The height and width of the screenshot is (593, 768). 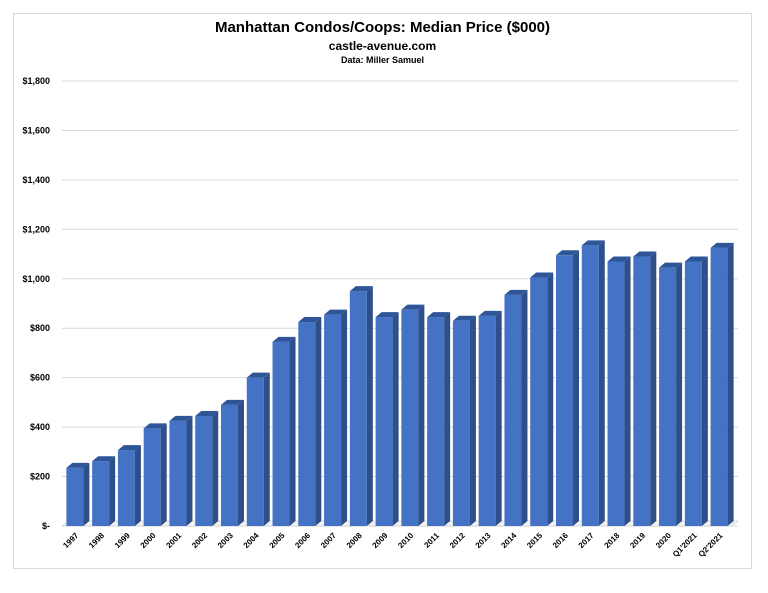 What do you see at coordinates (483, 540) in the screenshot?
I see `x-tick-label: 2013` at bounding box center [483, 540].